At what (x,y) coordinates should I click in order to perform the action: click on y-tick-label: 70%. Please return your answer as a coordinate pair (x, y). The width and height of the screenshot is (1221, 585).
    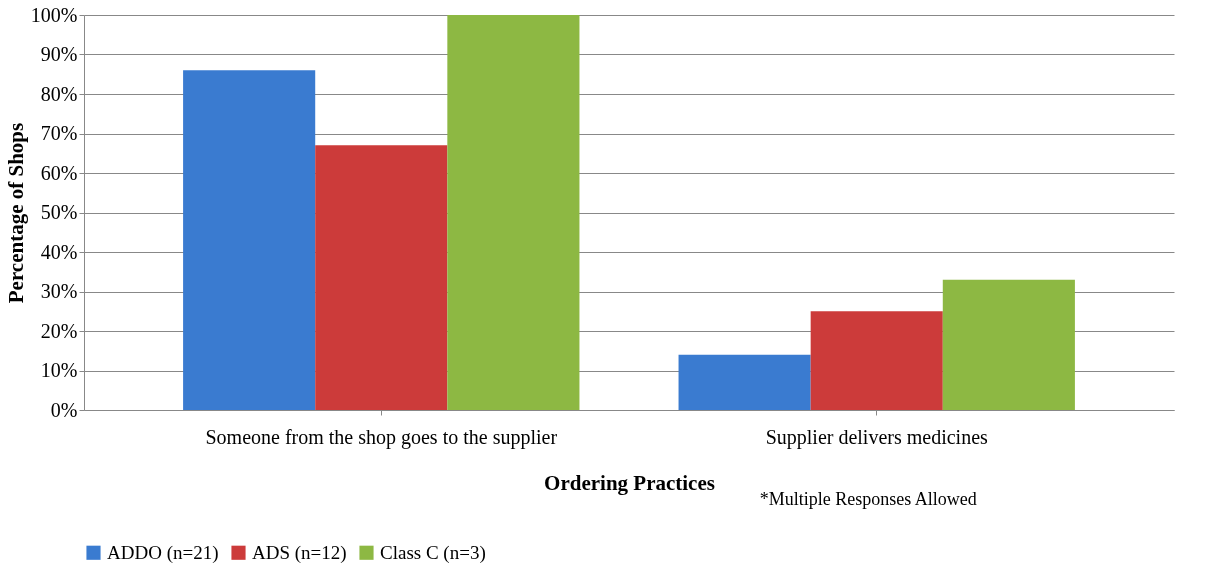
    Looking at the image, I should click on (59, 133).